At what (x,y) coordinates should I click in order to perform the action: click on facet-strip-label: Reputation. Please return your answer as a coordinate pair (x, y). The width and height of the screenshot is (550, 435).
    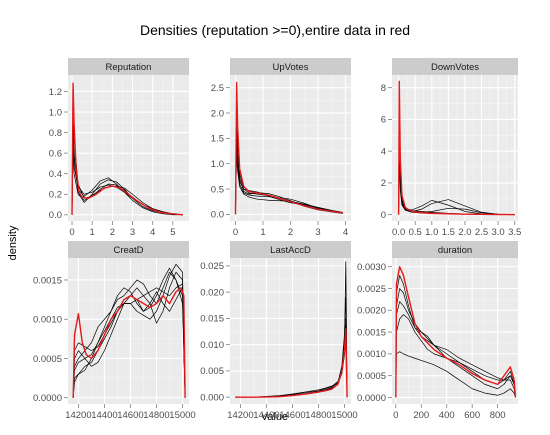
    Looking at the image, I should click on (129, 67).